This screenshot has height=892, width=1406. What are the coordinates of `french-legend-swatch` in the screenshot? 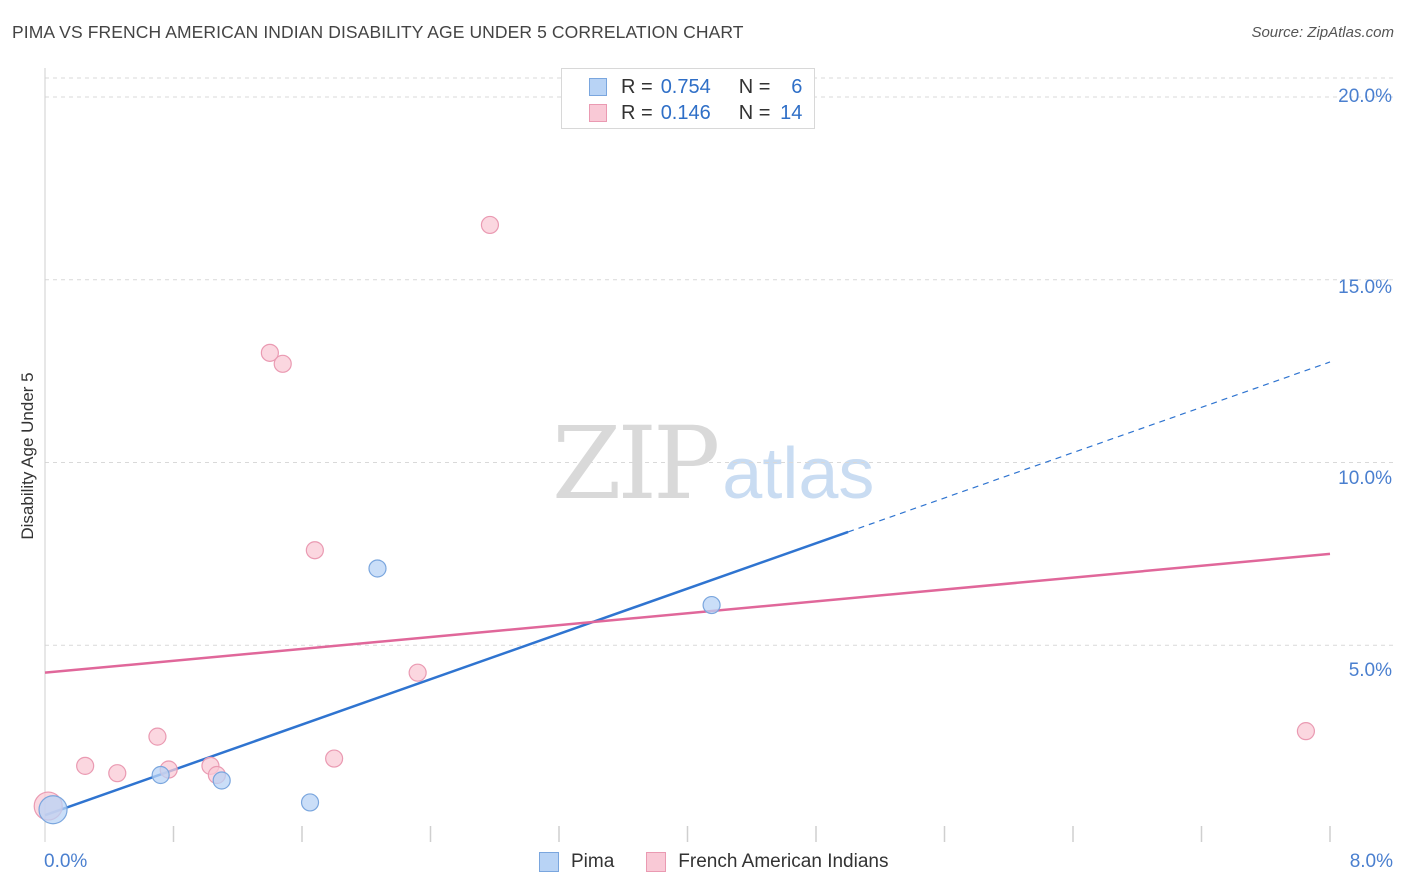 It's located at (656, 862).